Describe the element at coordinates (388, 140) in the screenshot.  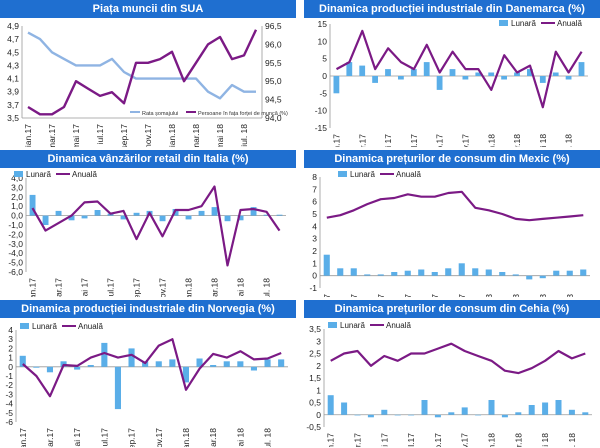
I see `x-tick-label: mai 17` at that location.